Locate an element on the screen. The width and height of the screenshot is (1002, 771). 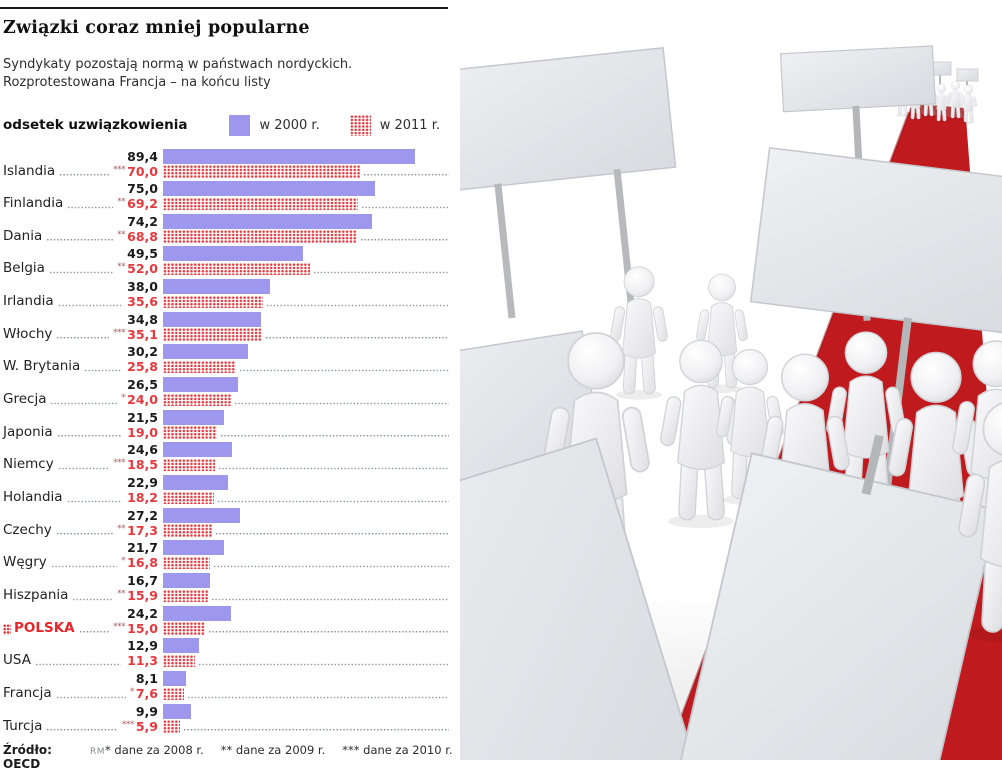
chart-row: 12,9 USA 11,3 is located at coordinates (226, 653).